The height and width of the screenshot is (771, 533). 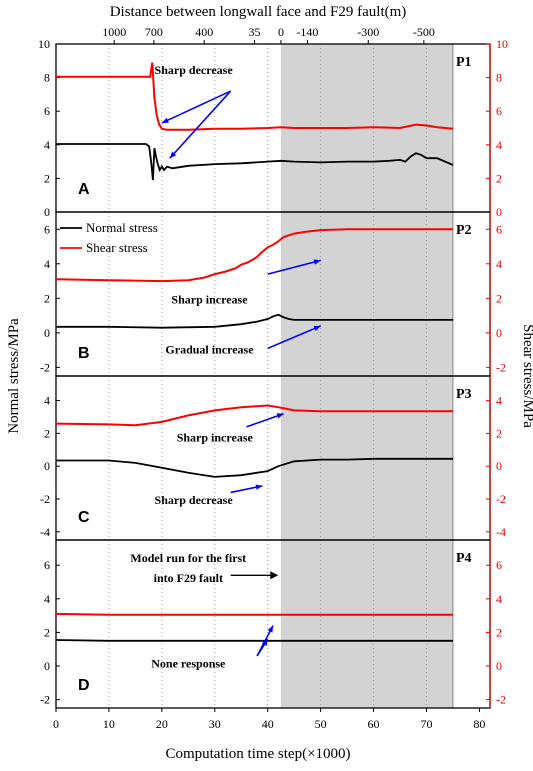 I want to click on x-tick-label: 10, so click(x=109, y=724).